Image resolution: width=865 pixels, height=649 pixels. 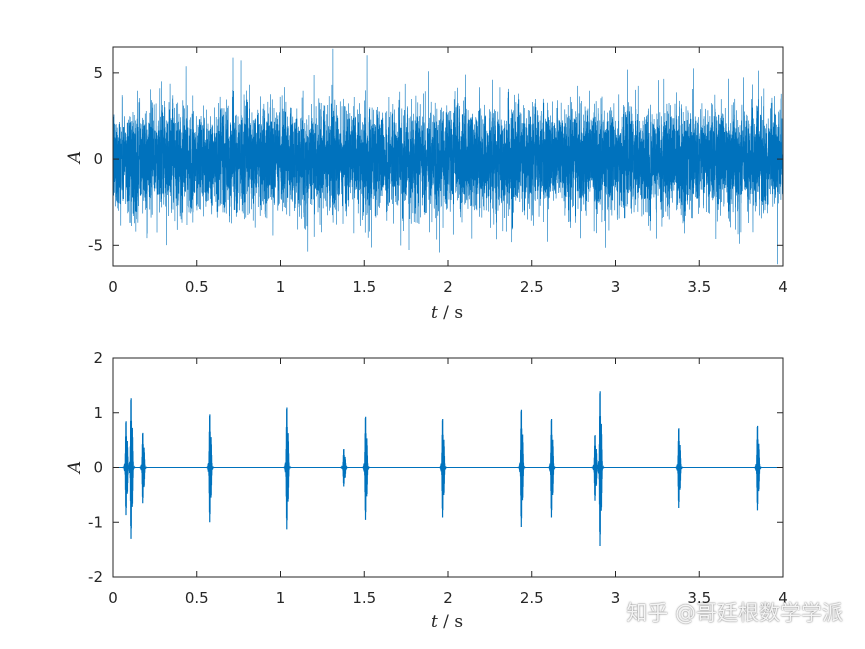 I want to click on bottom-xlabel: t / s, so click(x=447, y=622).